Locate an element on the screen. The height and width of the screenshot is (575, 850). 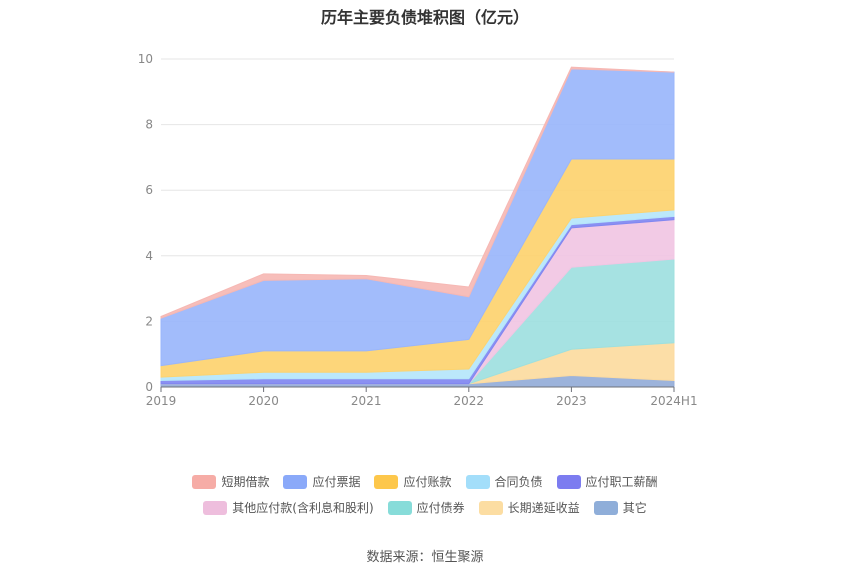
legend-label: 应付职工薪酬 is located at coordinates (621, 482).